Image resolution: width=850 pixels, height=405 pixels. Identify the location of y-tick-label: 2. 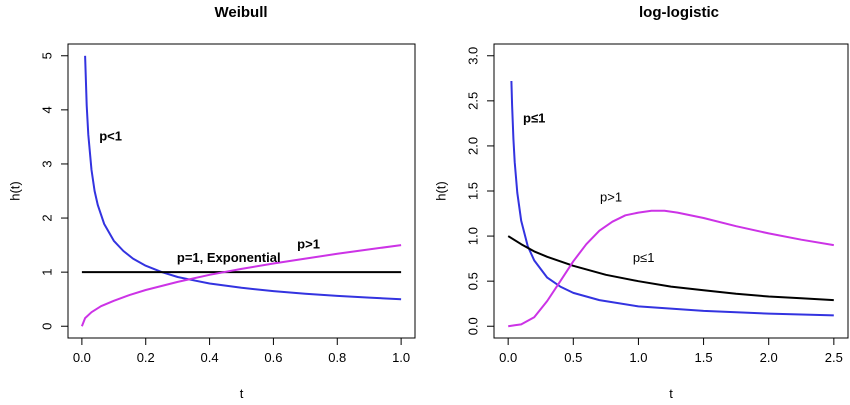
(46, 217).